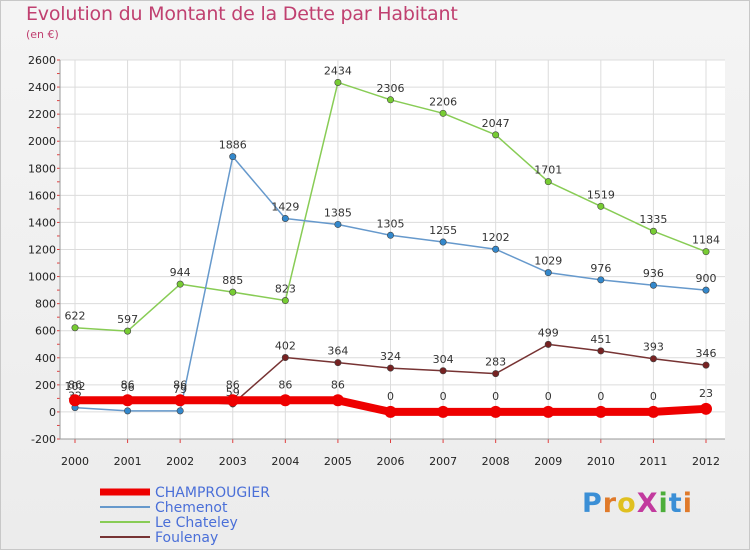 This screenshot has height=550, width=750. I want to click on x-tick-label: 2001, so click(128, 461).